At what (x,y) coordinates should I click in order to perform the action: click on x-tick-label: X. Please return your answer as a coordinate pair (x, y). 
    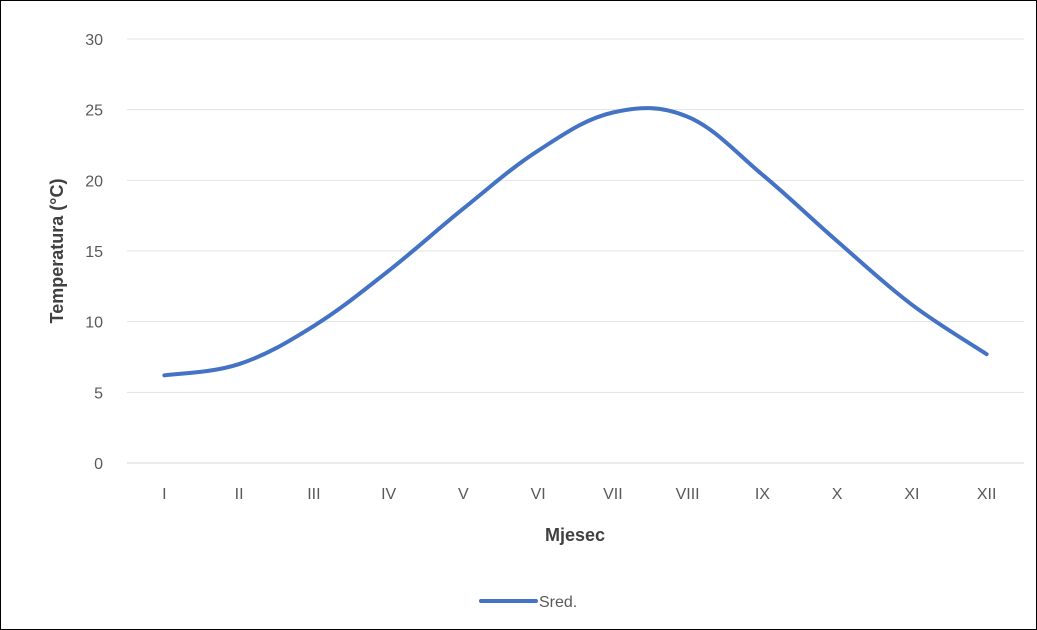
    Looking at the image, I should click on (837, 494).